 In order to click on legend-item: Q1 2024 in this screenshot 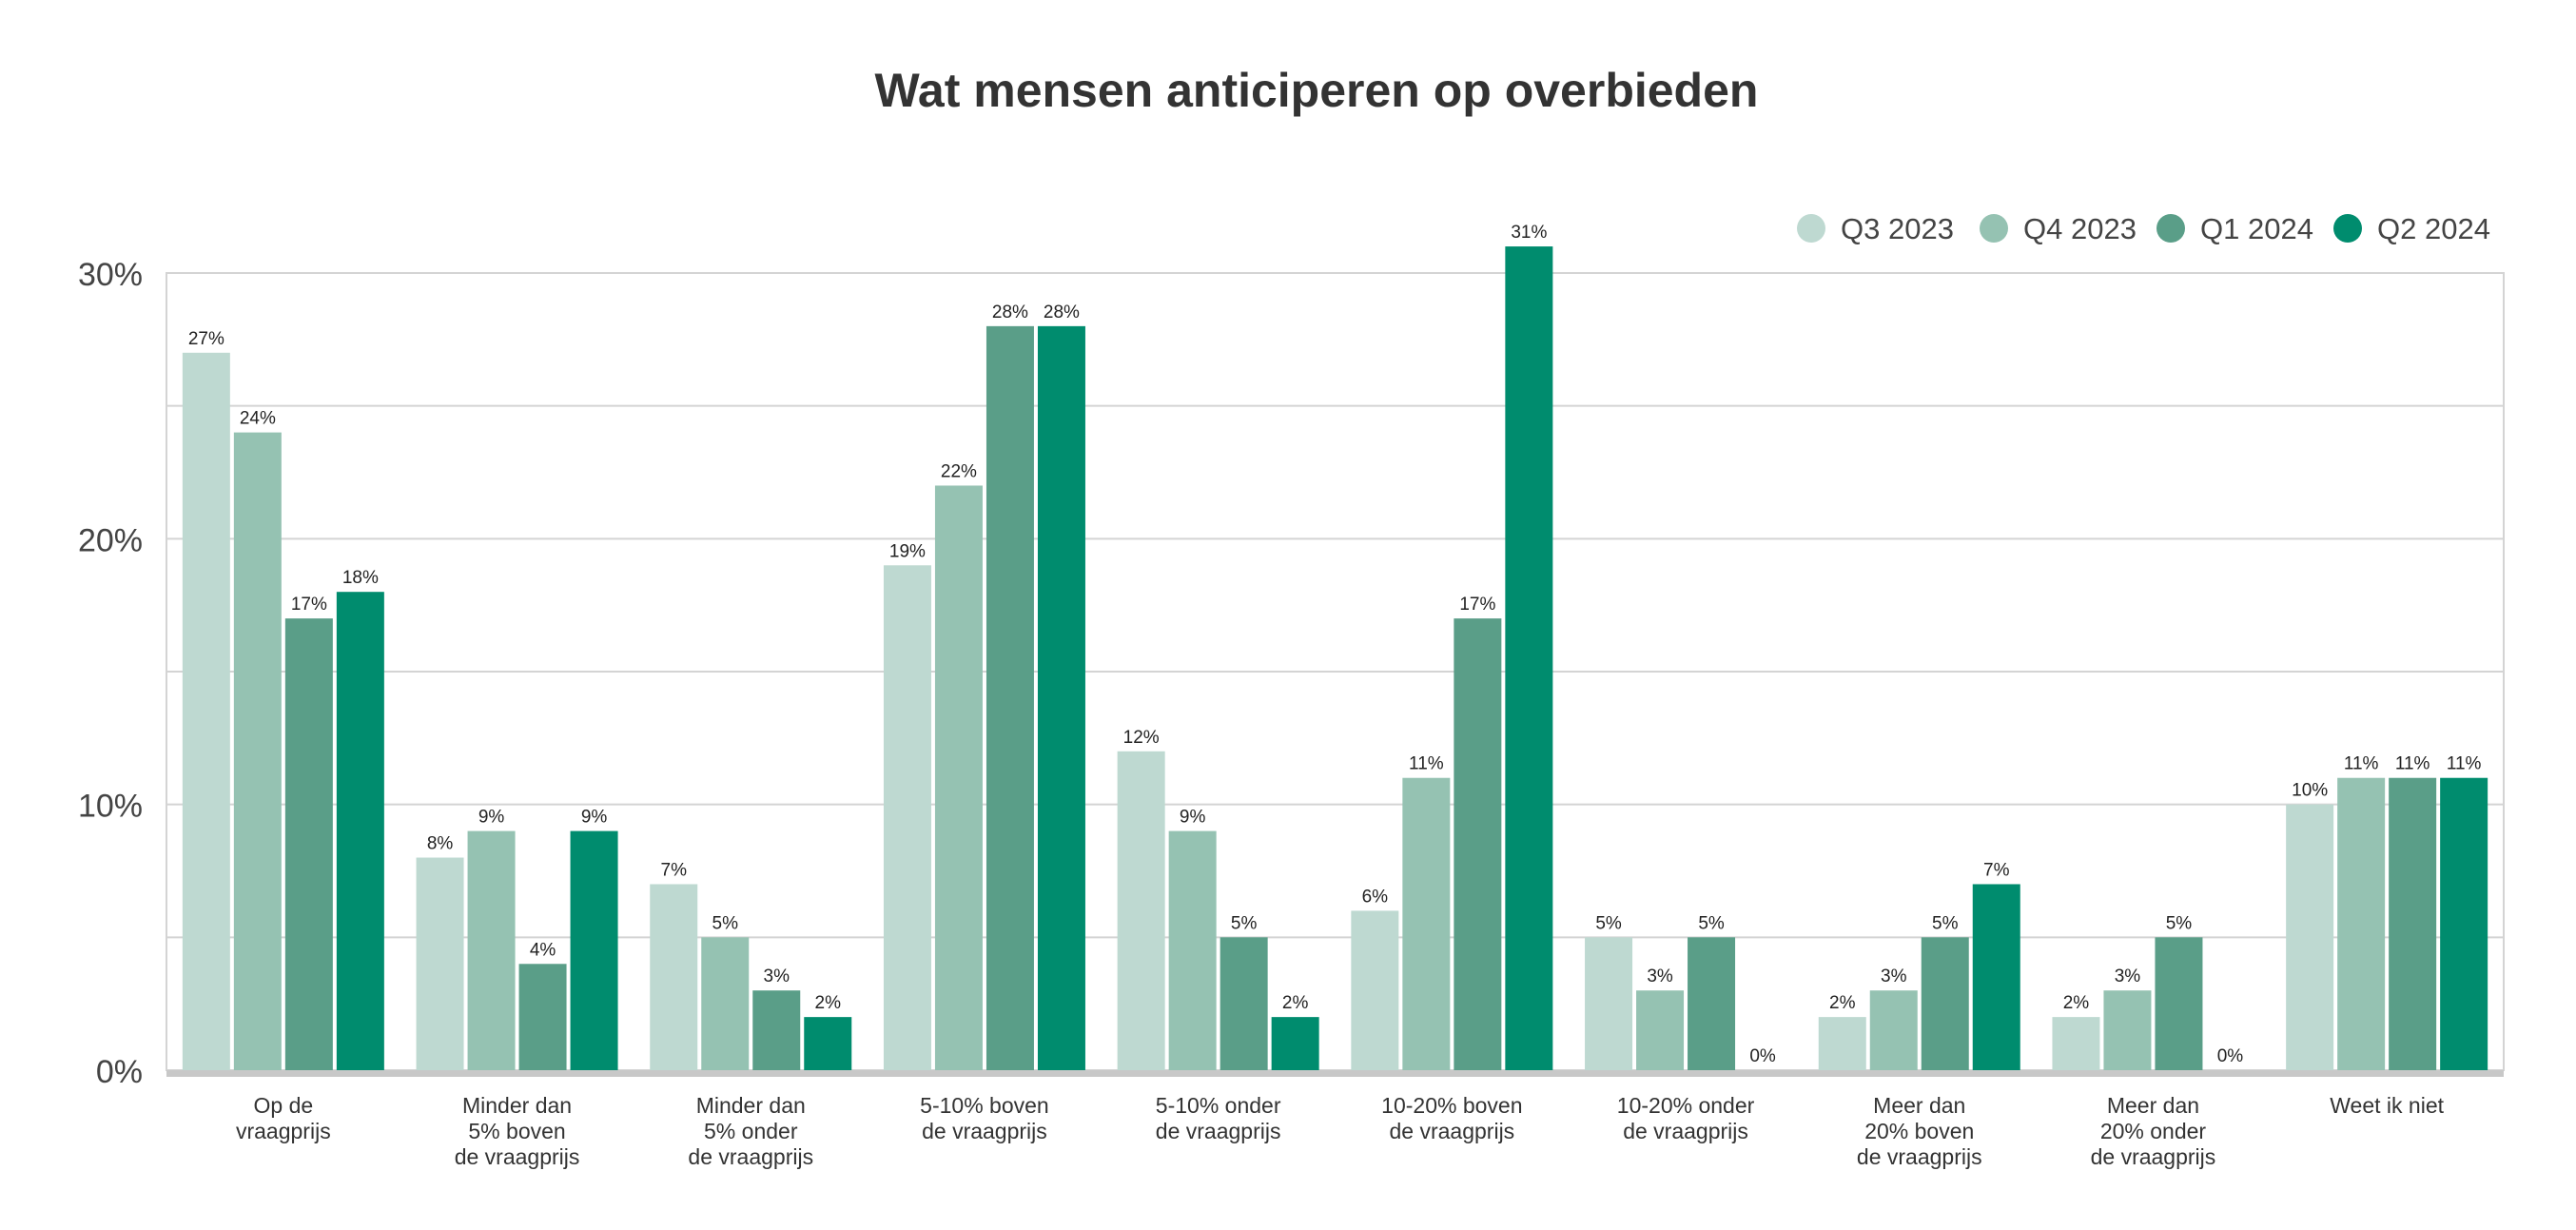, I will do `click(2235, 228)`.